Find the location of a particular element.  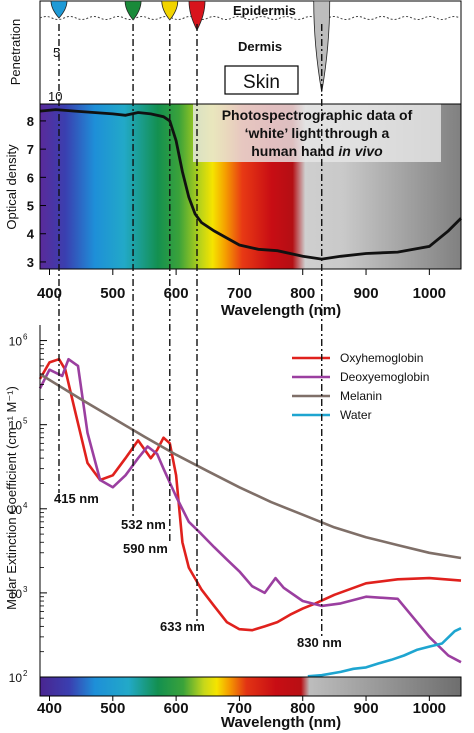

optical-density-x-ticks: 400 500 600 700 800 900 1000 is located at coordinates (241, 285).